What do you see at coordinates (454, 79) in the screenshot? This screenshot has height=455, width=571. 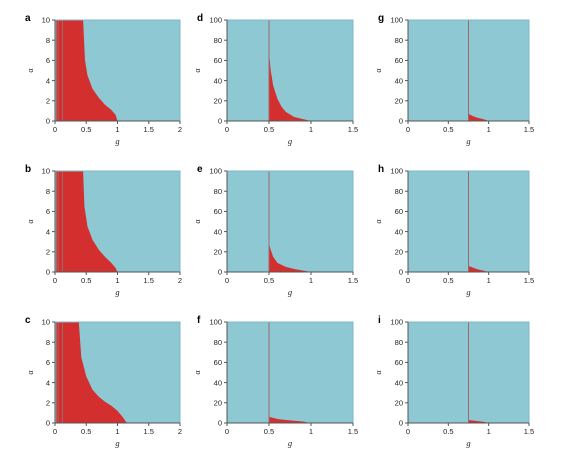 I see `panel-g: 0 0.5 1 1.5 0 20 40 60 80 100 g α g` at bounding box center [454, 79].